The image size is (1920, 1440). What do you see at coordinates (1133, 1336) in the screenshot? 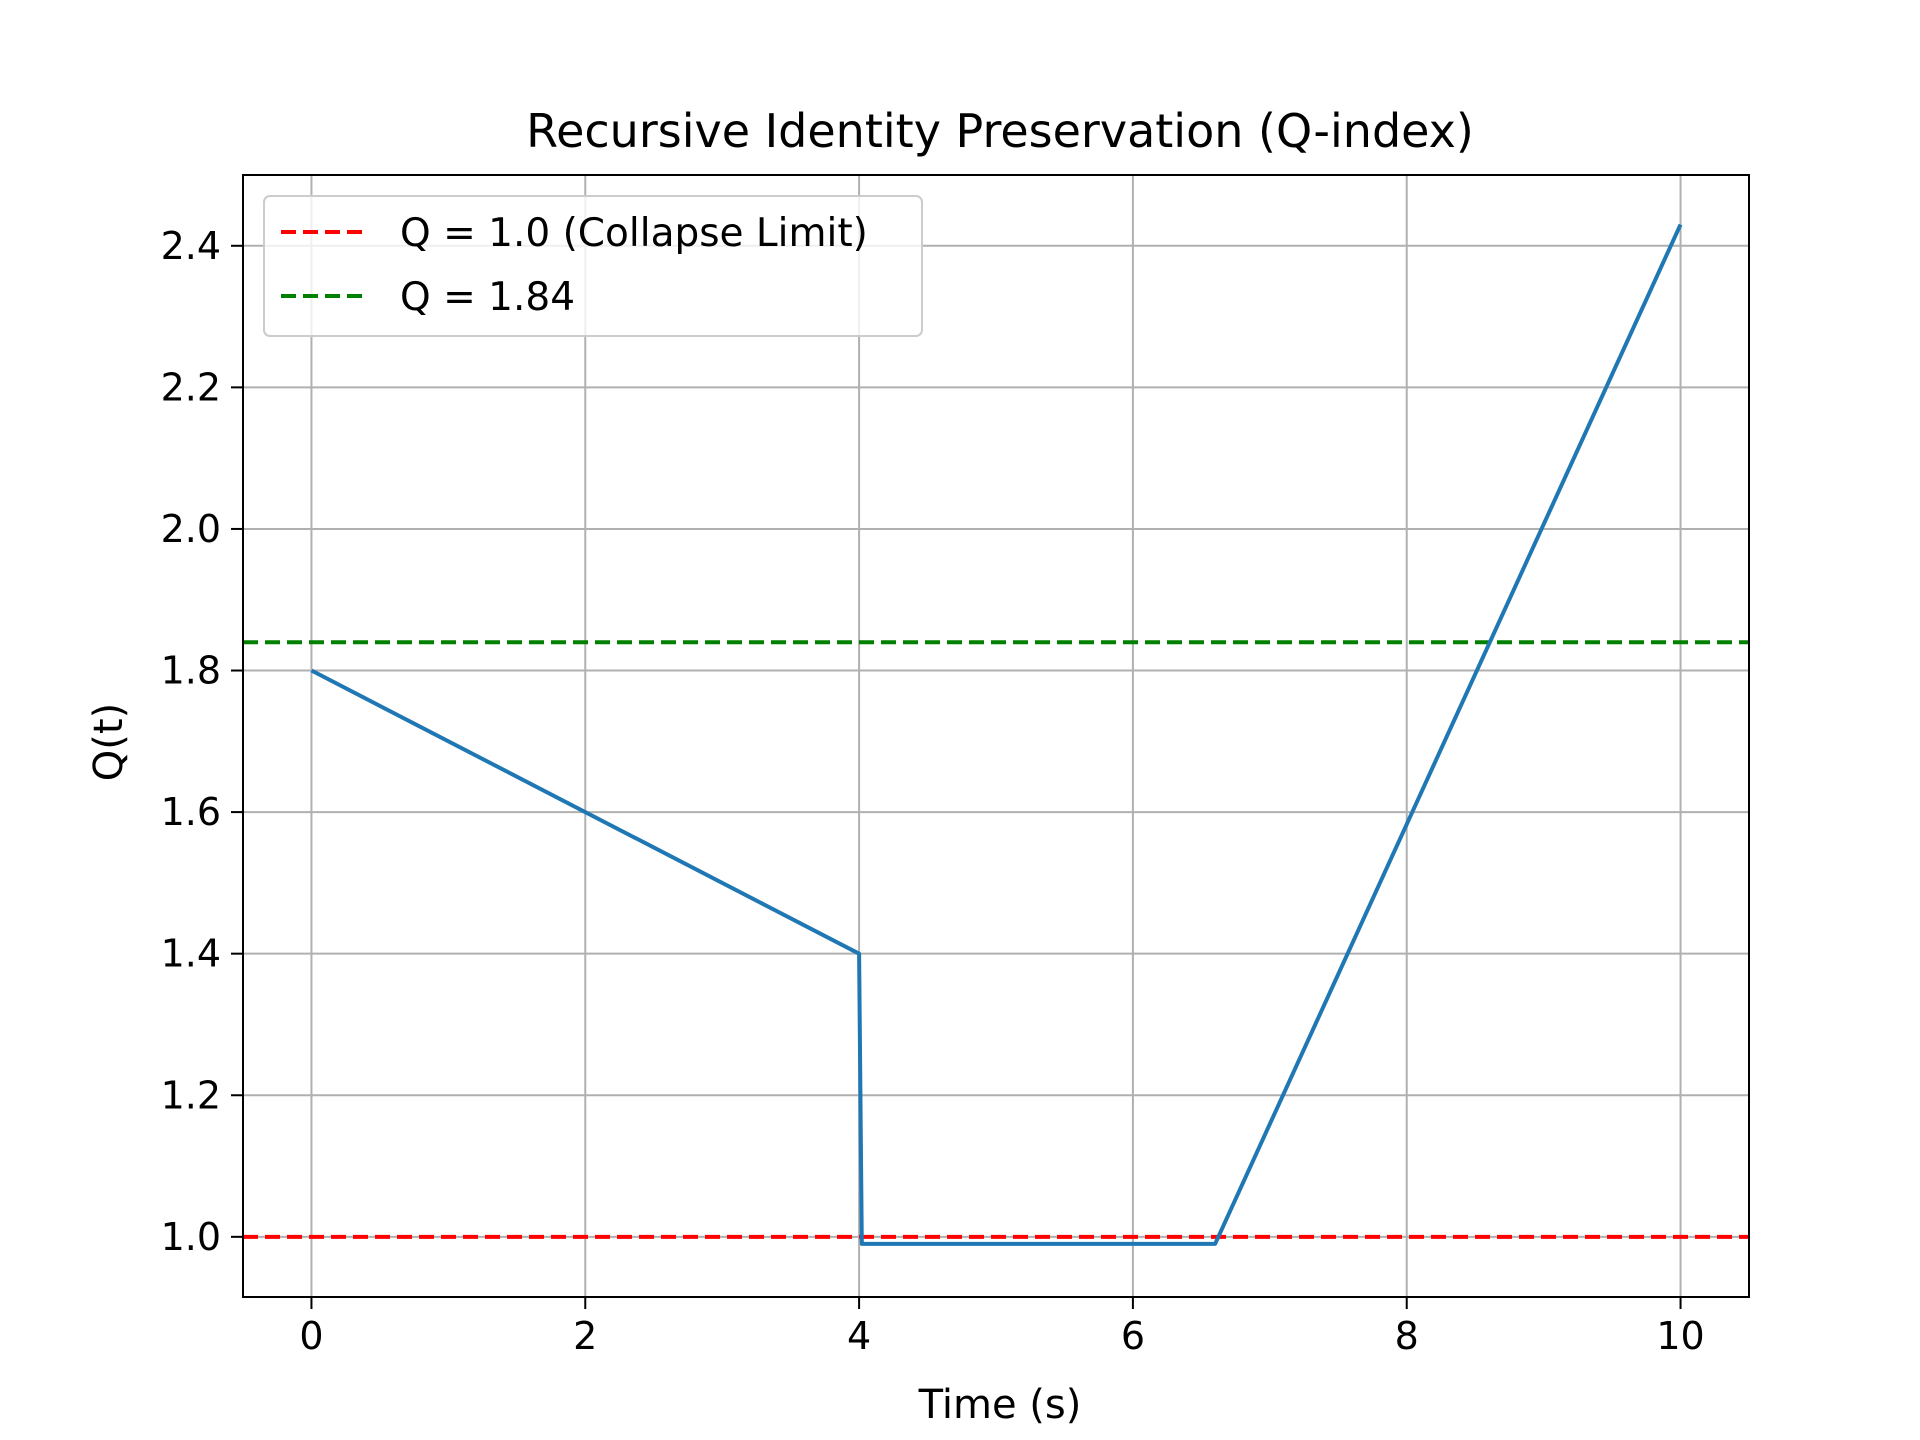
I see `x-tick-label: 6` at bounding box center [1133, 1336].